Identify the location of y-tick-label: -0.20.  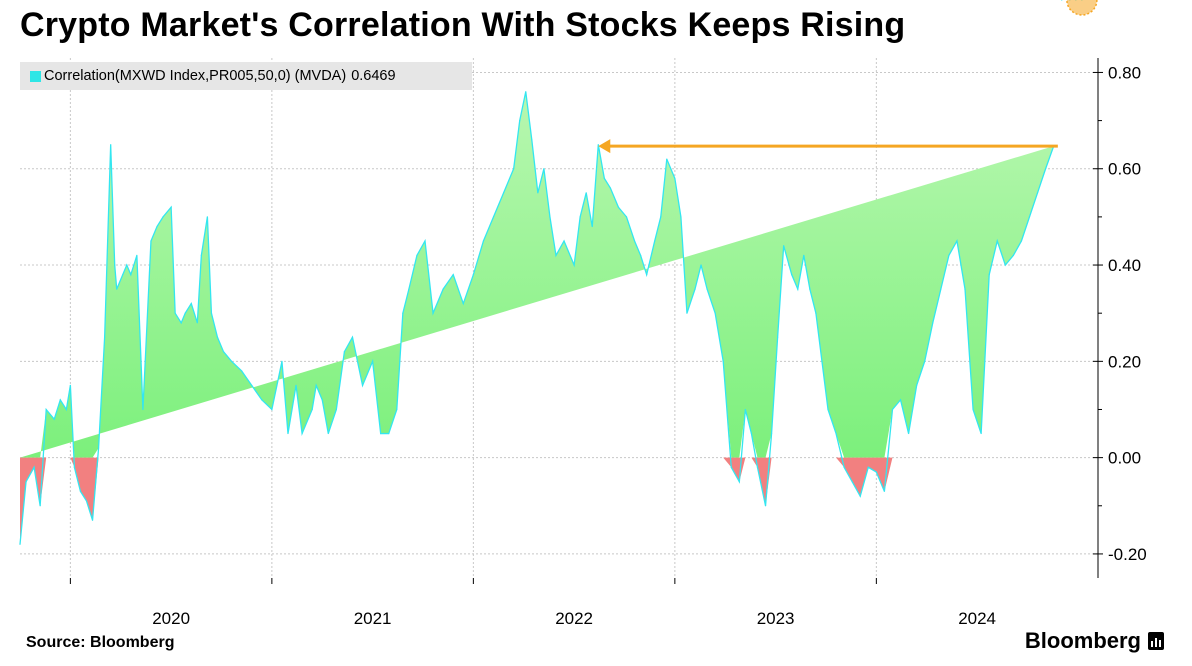
(1127, 554).